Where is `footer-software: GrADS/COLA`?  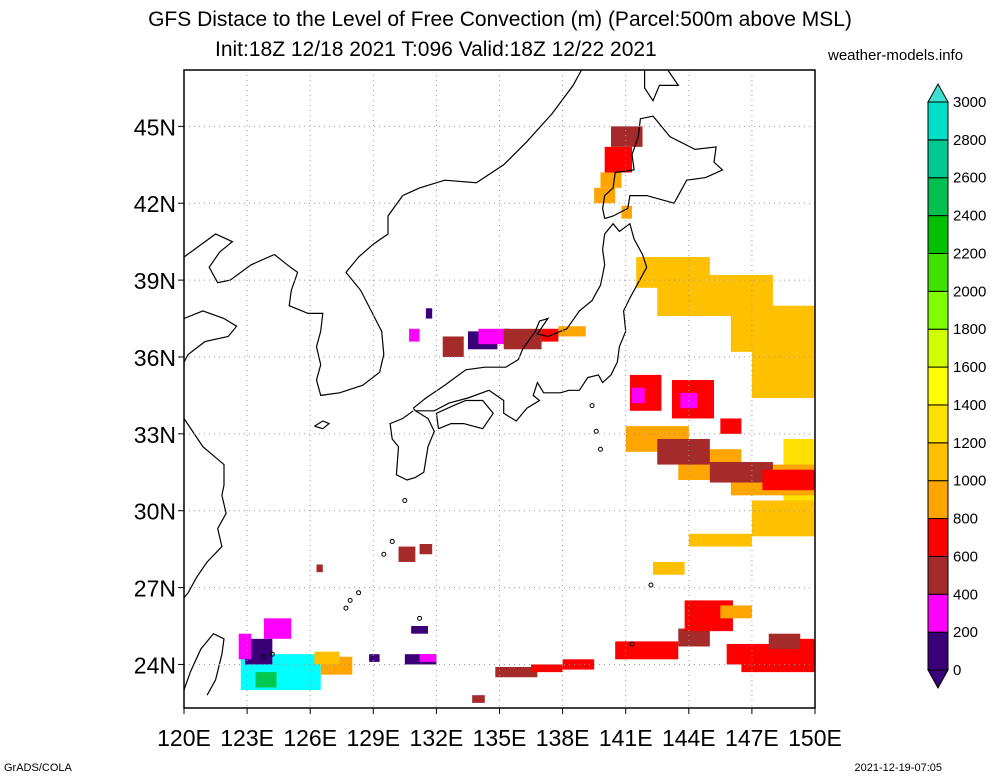 footer-software: GrADS/COLA is located at coordinates (38, 768).